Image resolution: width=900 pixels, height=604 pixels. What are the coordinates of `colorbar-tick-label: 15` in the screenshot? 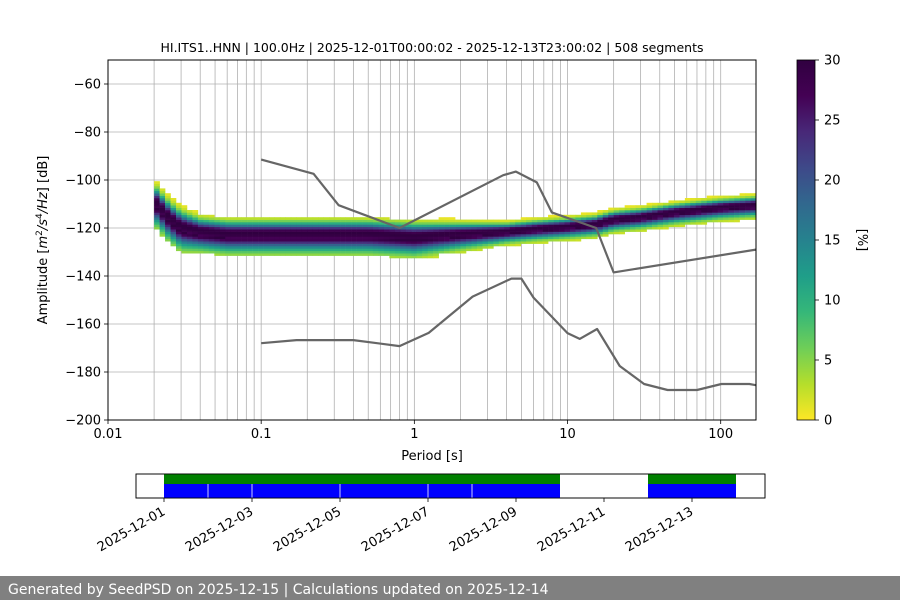 It's located at (832, 241).